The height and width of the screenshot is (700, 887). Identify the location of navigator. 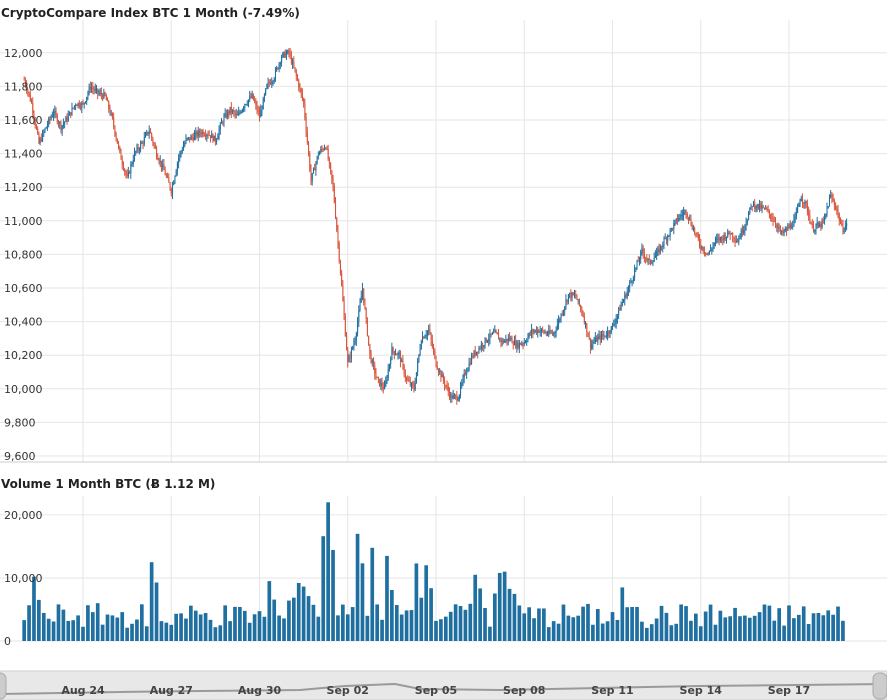
(443, 685).